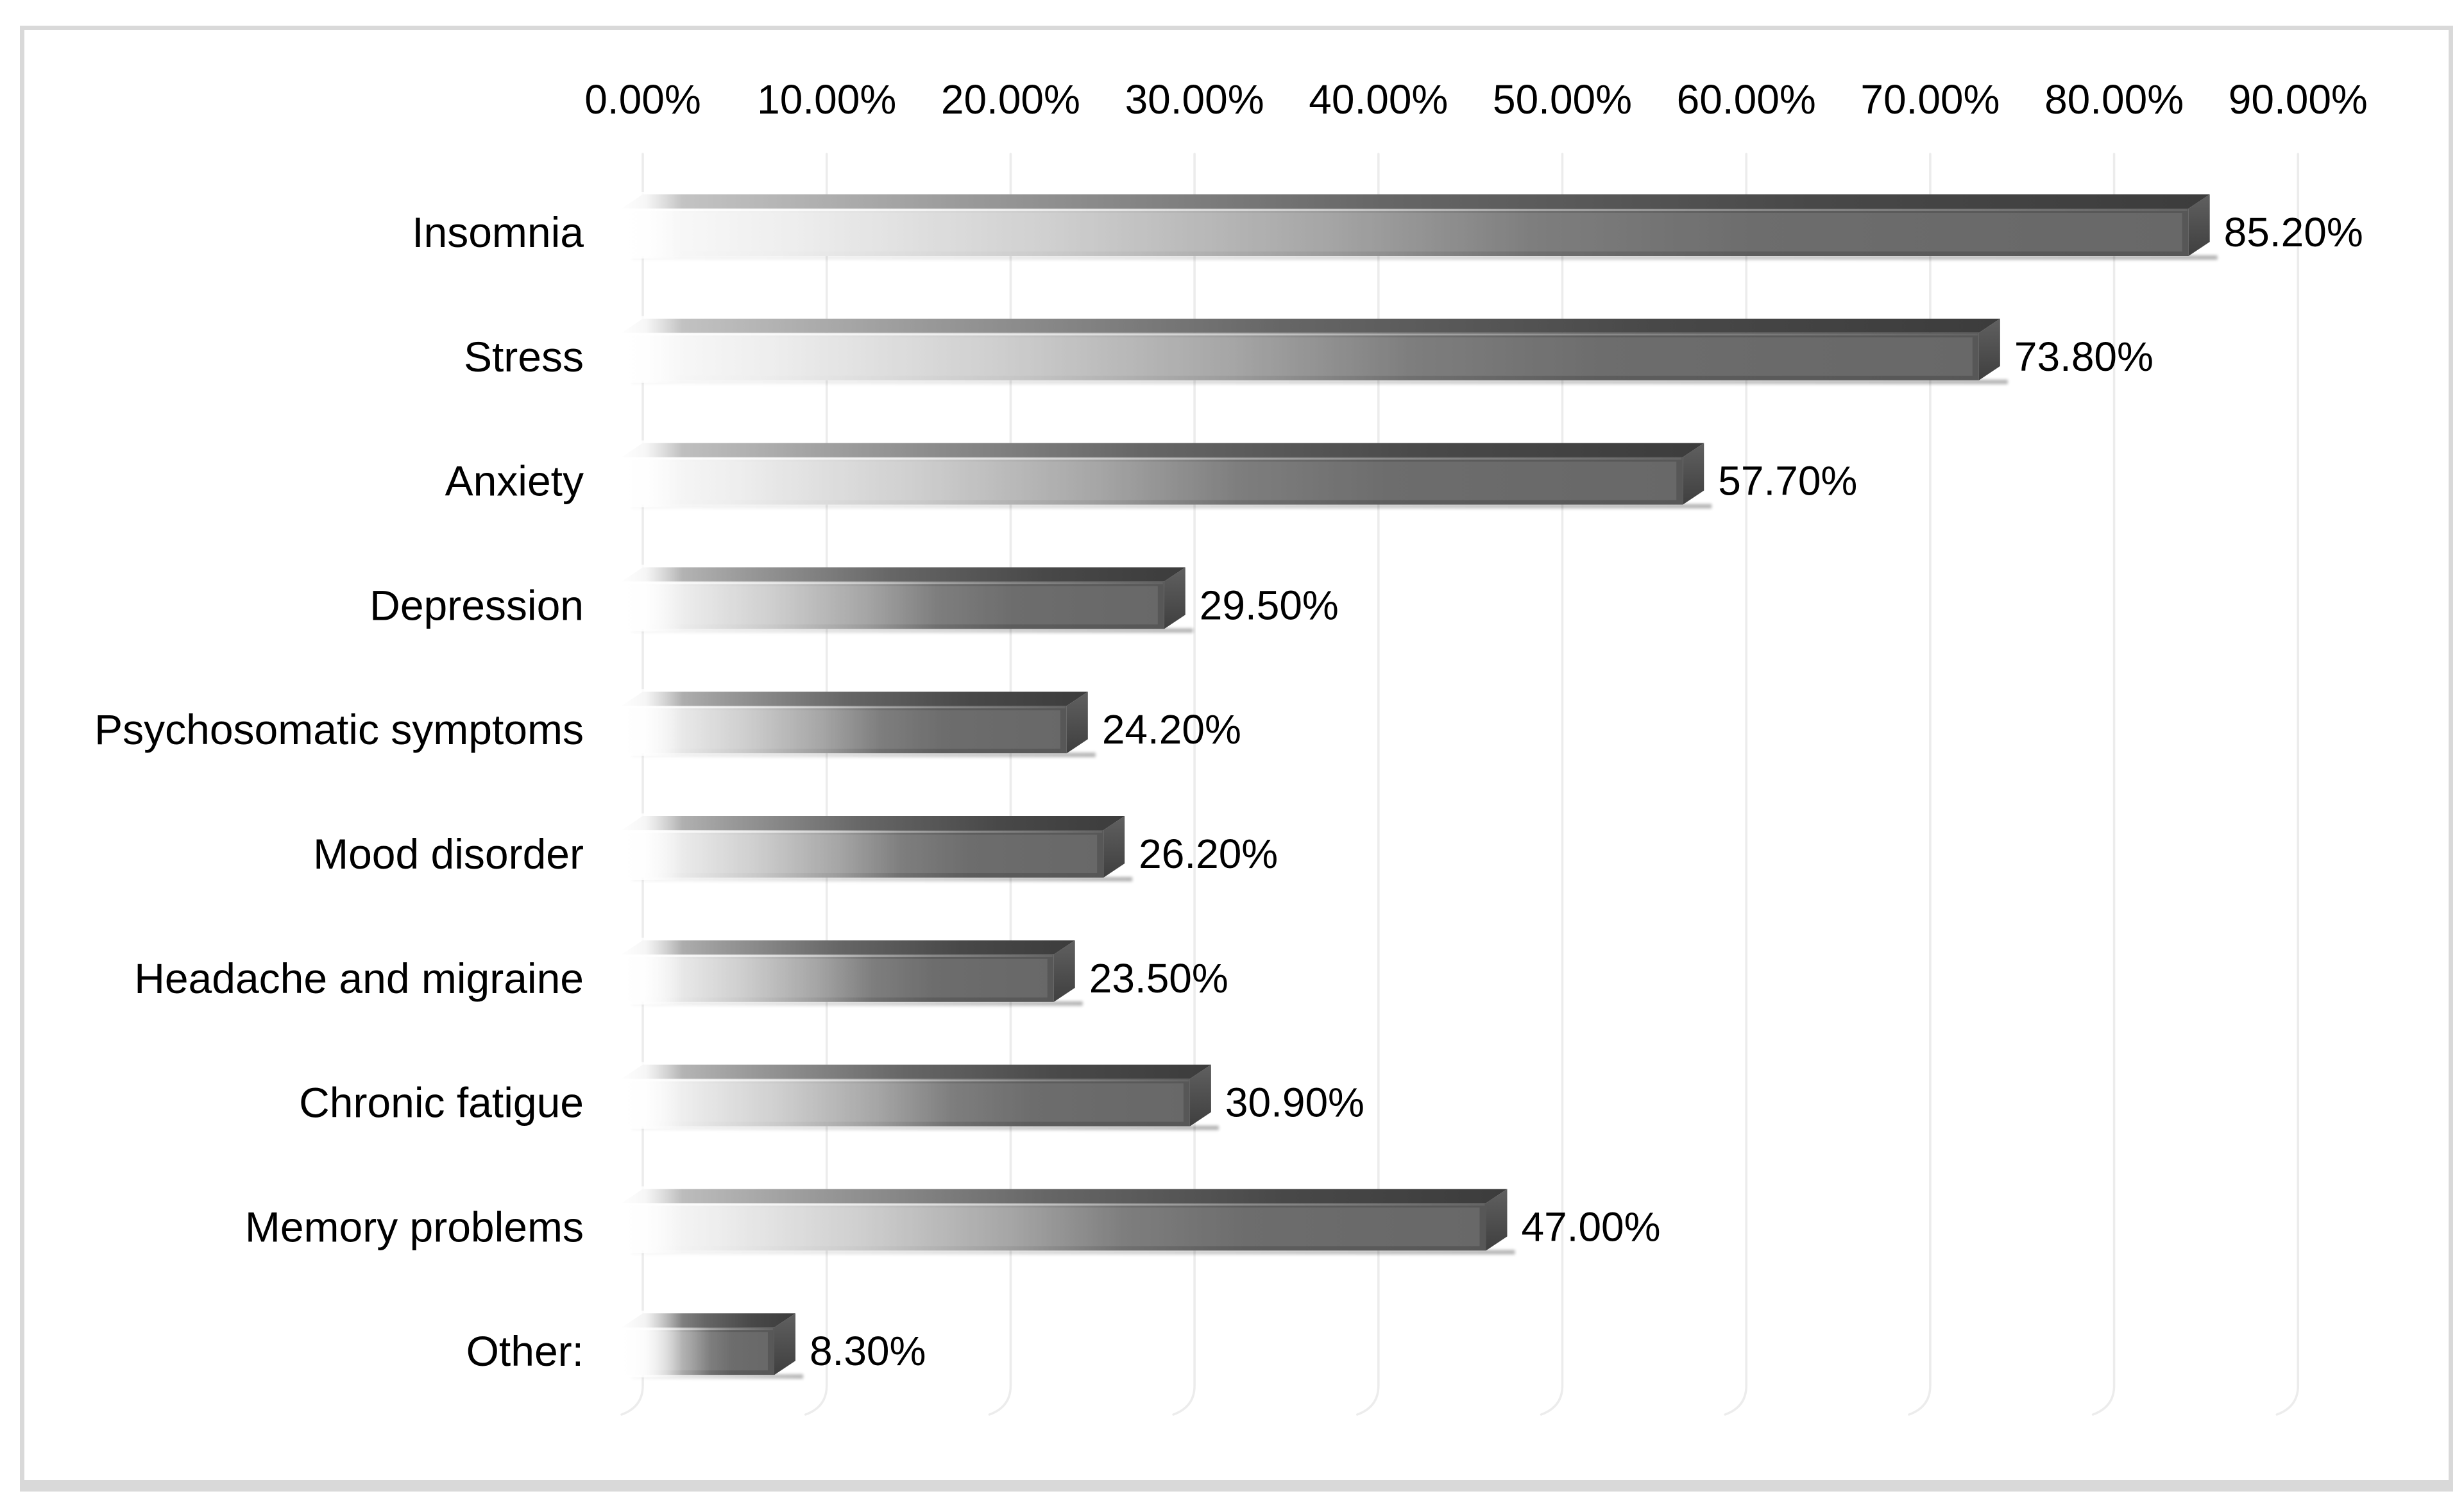  I want to click on axis-tick-label: 80.00%, so click(2114, 99).